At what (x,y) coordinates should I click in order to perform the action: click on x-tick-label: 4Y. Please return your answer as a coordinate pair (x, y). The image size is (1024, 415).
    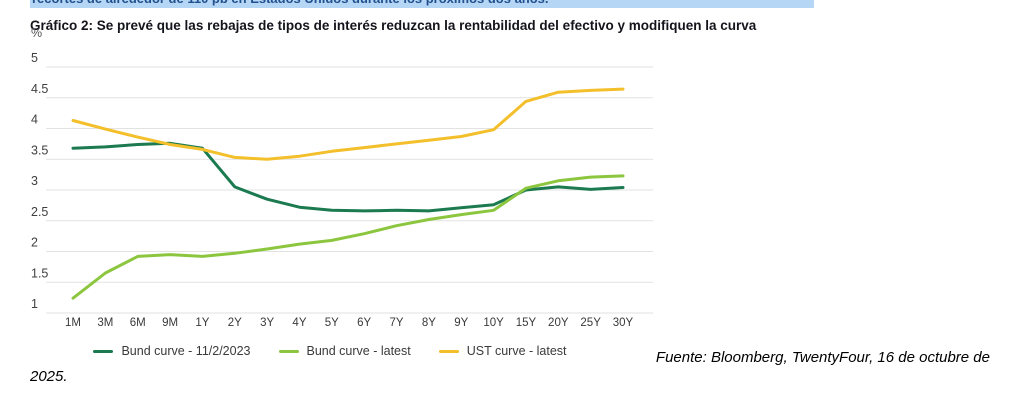
    Looking at the image, I should click on (299, 323).